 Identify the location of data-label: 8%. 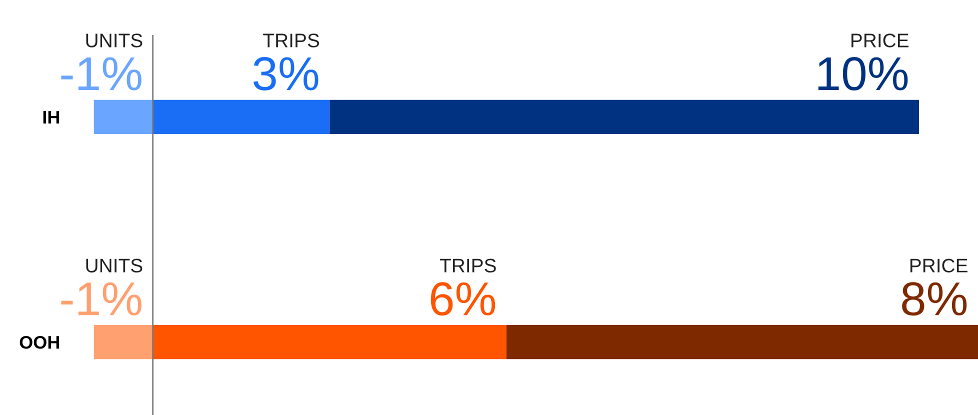
(934, 299).